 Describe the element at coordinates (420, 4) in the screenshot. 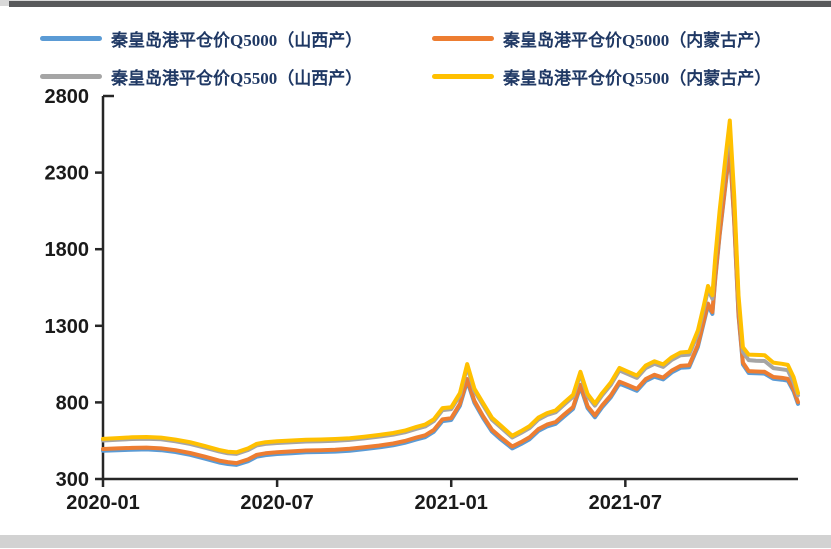

I see `page-top-bar` at that location.